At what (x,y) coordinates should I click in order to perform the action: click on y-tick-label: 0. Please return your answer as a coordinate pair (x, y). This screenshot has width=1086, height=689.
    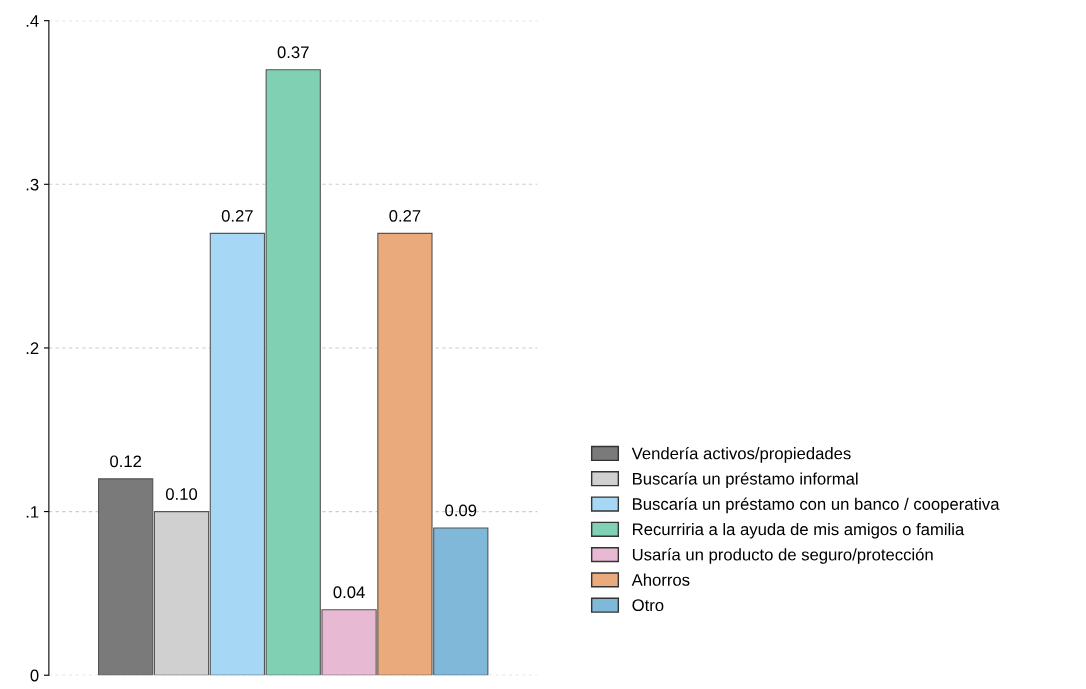
    Looking at the image, I should click on (34, 675).